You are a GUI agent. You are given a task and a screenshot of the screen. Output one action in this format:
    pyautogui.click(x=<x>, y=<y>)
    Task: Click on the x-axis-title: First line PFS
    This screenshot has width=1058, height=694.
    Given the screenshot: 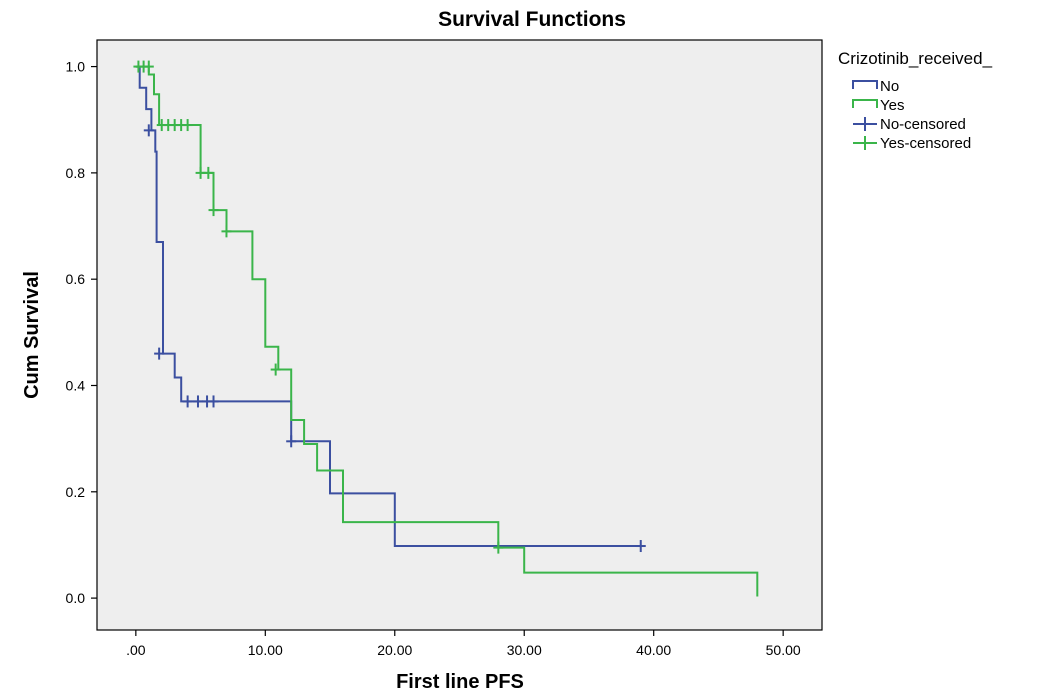 What is the action you would take?
    pyautogui.click(x=460, y=682)
    